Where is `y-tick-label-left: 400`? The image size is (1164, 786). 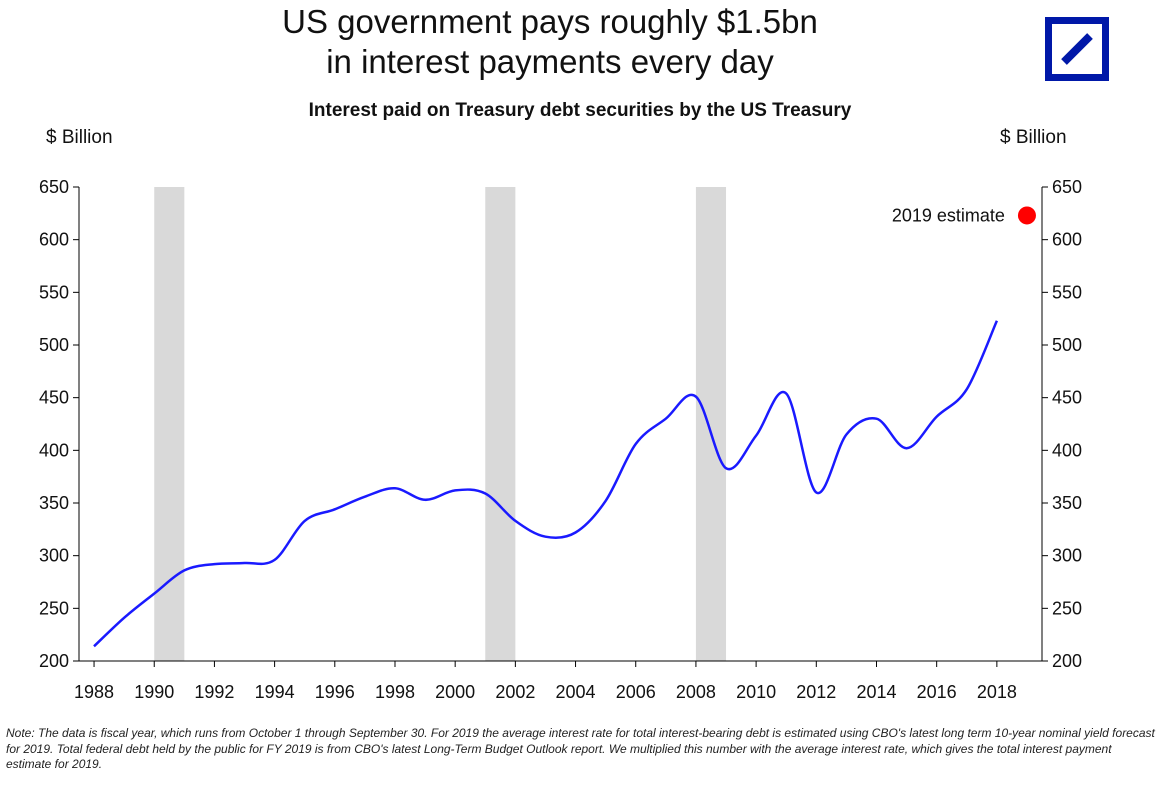
y-tick-label-left: 400 is located at coordinates (54, 450).